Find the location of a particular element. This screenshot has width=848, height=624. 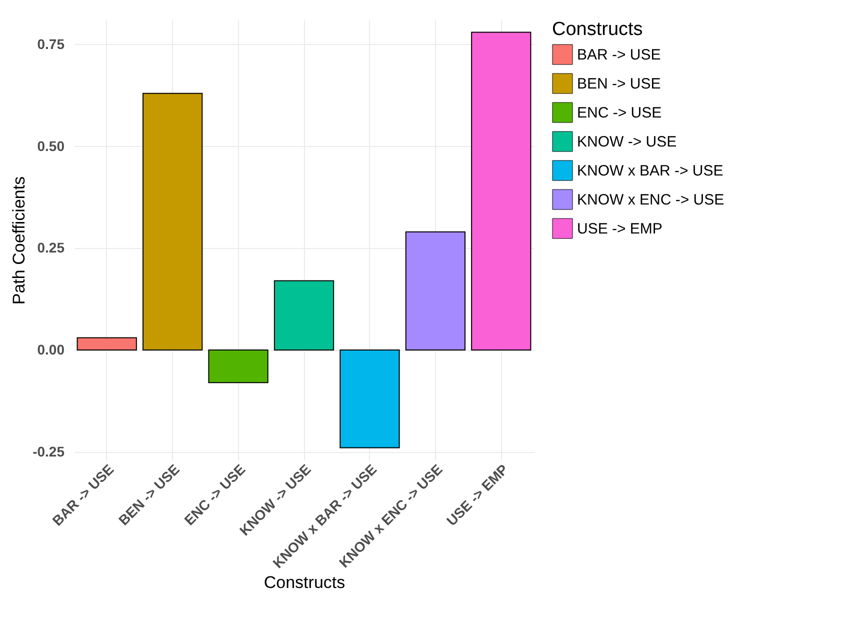

y-tick-label: 0.75 is located at coordinates (51, 44).